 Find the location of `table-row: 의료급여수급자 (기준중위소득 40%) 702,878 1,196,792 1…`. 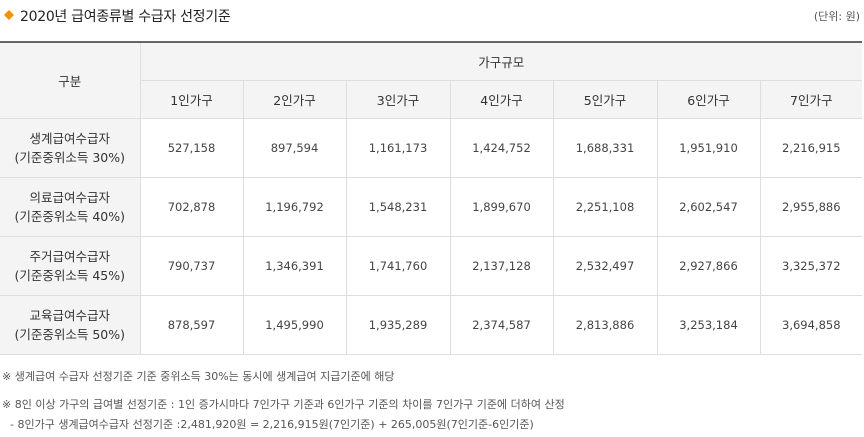

table-row: 의료급여수급자 (기준중위소득 40%) 702,878 1,196,792 1… is located at coordinates (431, 206).